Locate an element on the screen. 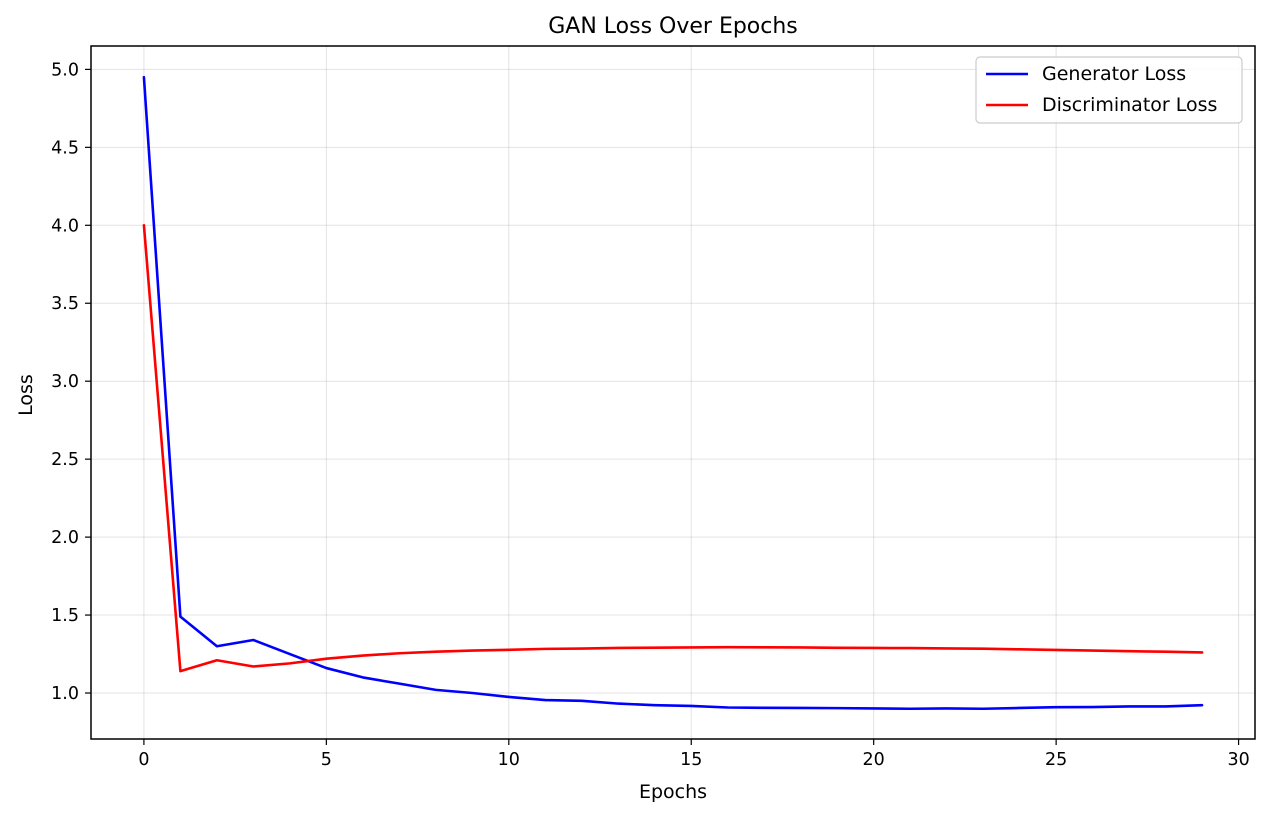 The height and width of the screenshot is (817, 1268). x-tick-label: 15 is located at coordinates (691, 760).